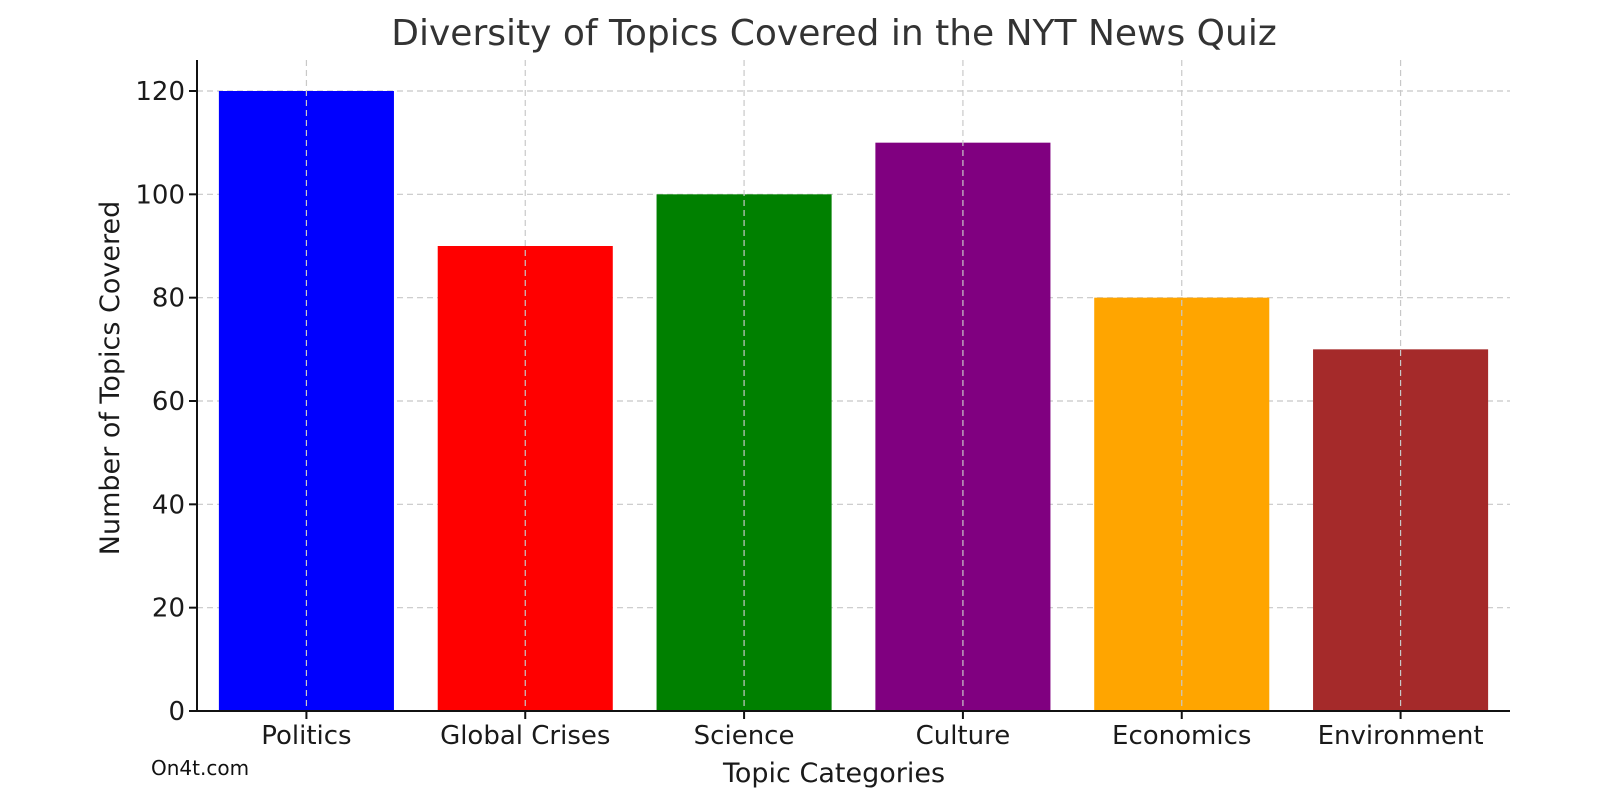  I want to click on y-tick-labels: 0 20 40 60 80 100 120, so click(160, 402).